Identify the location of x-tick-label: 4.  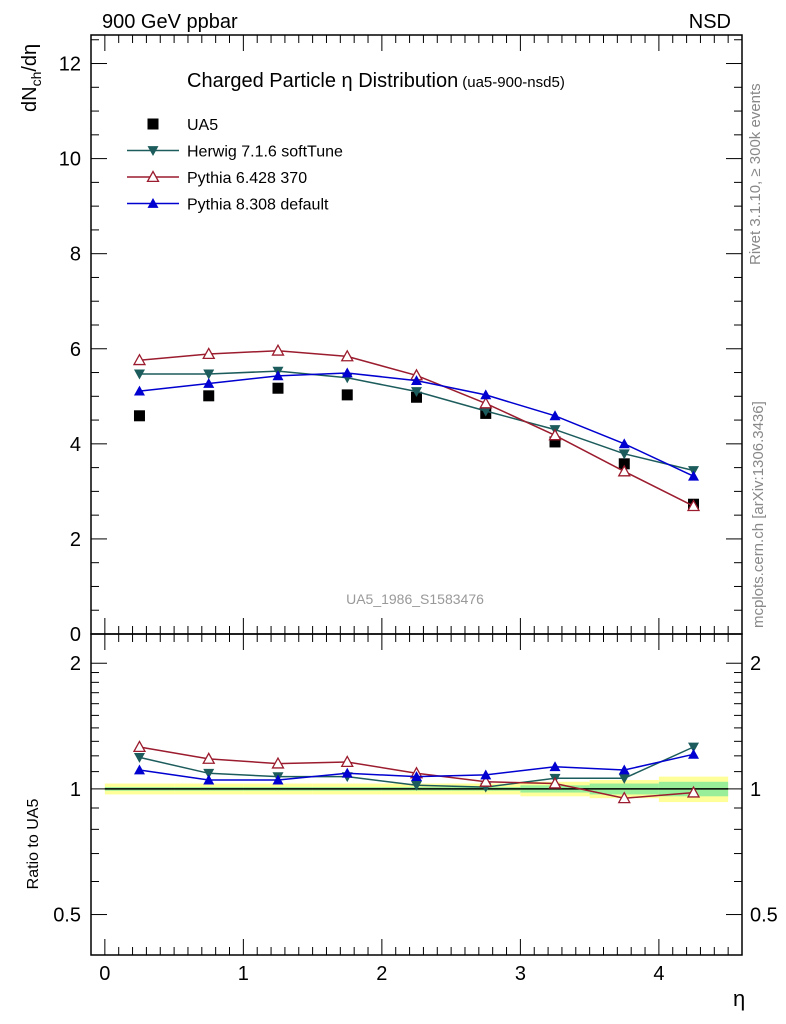
(658, 974).